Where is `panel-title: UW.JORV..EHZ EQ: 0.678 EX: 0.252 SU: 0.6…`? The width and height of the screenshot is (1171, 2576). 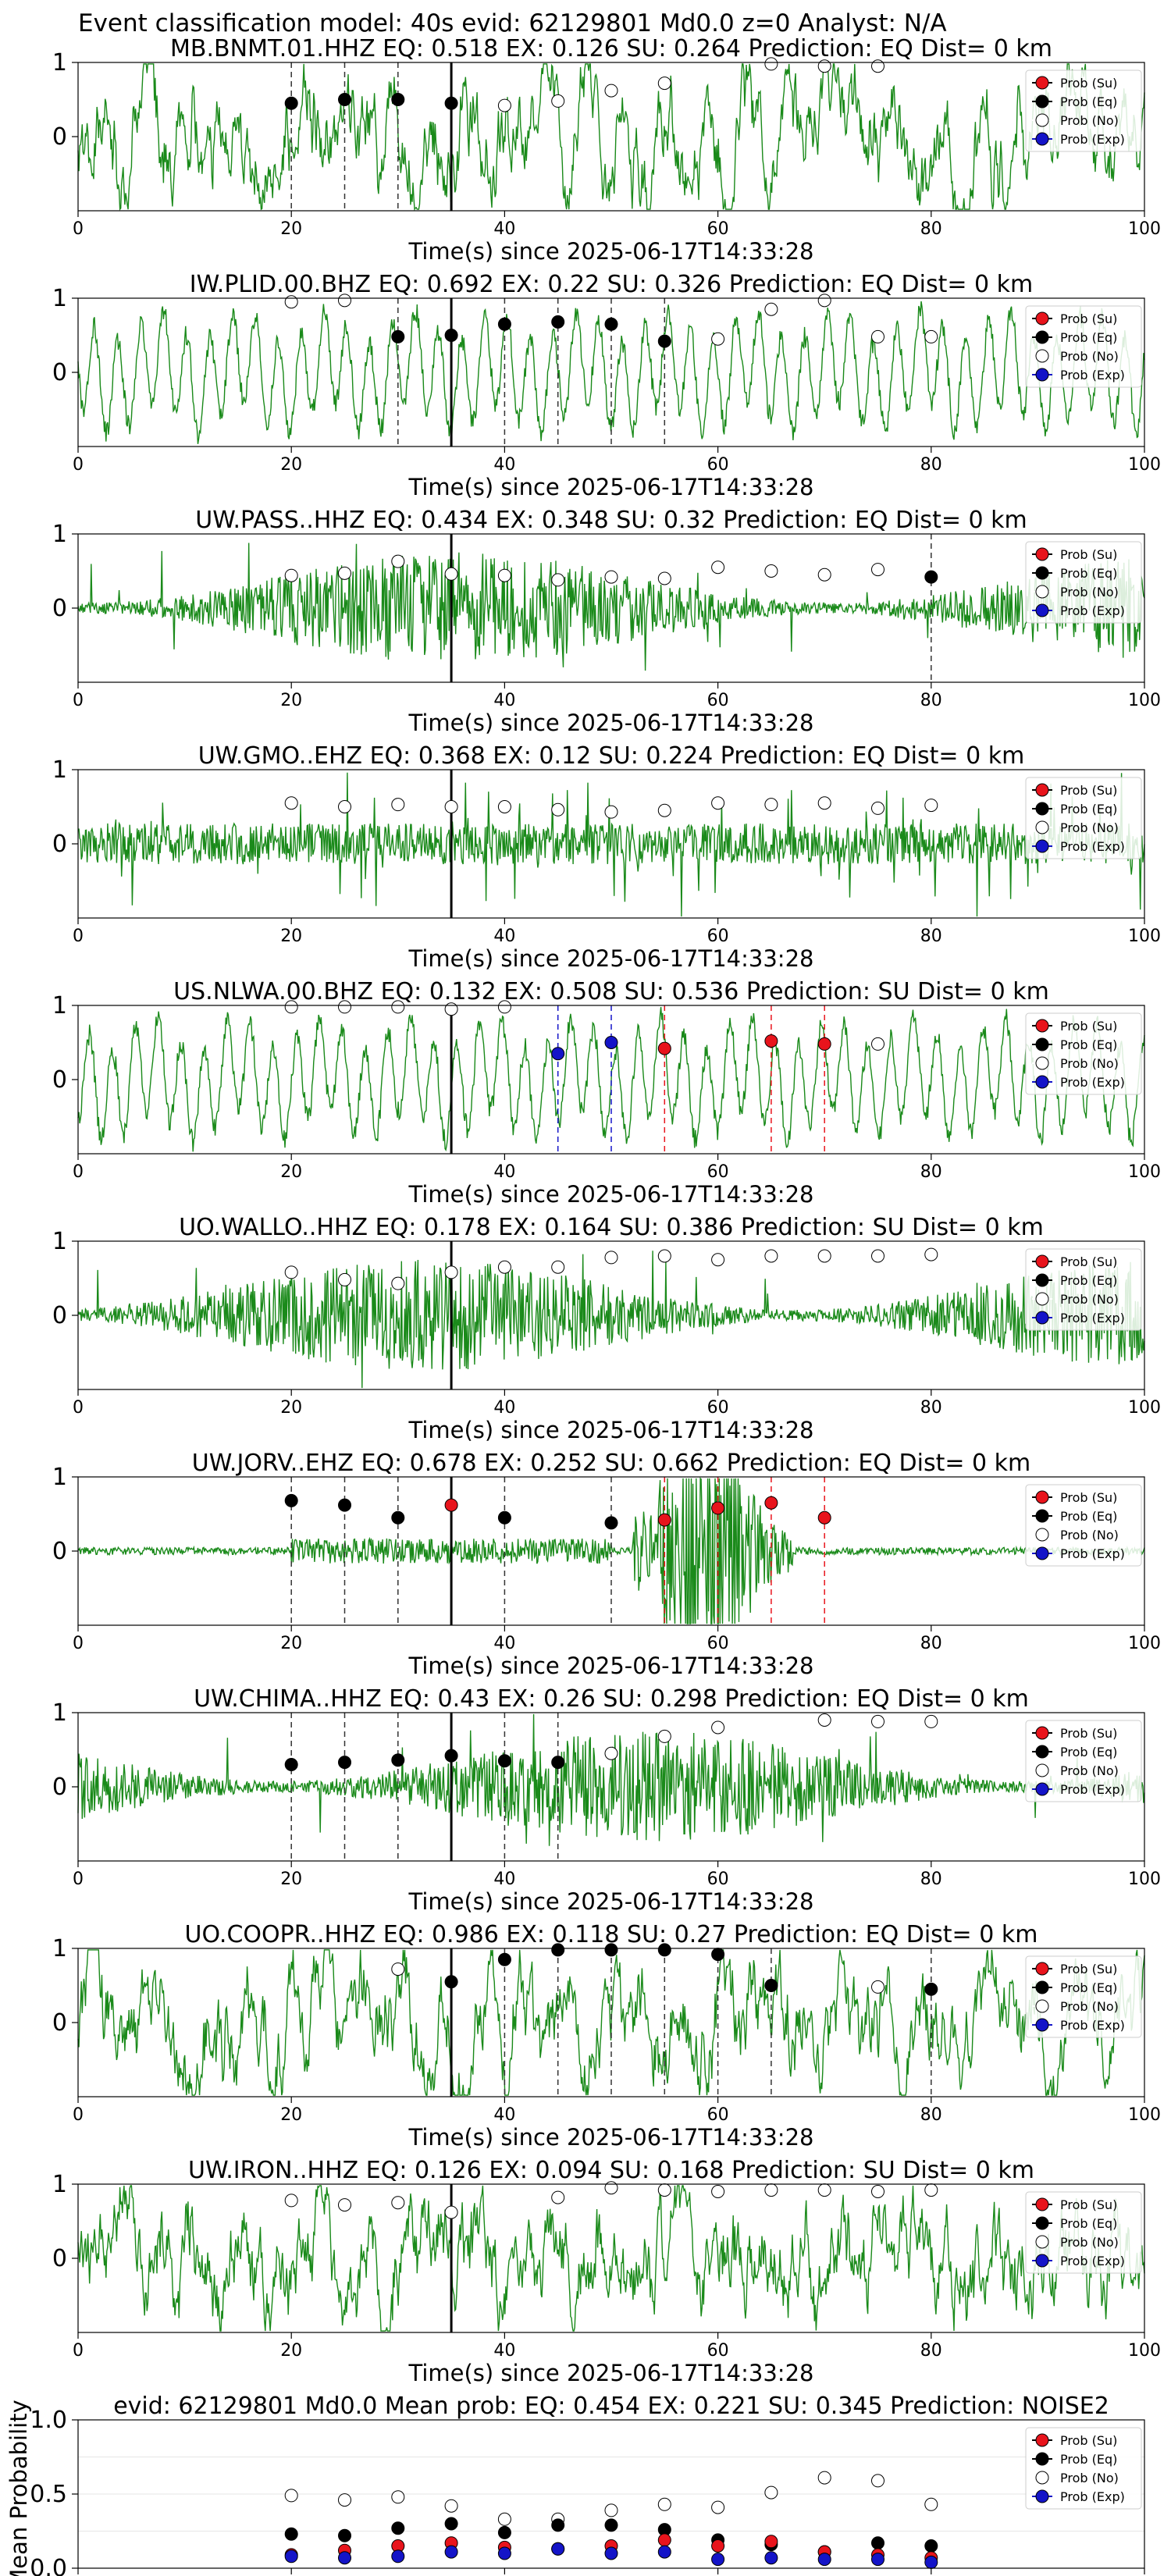 panel-title: UW.JORV..EHZ EQ: 0.678 EX: 0.252 SU: 0.6… is located at coordinates (611, 1463).